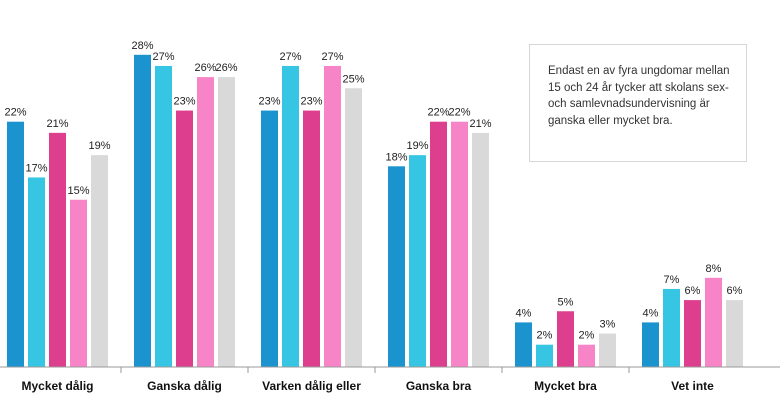 This screenshot has height=400, width=780. What do you see at coordinates (608, 325) in the screenshot?
I see `value-label: 3%` at bounding box center [608, 325].